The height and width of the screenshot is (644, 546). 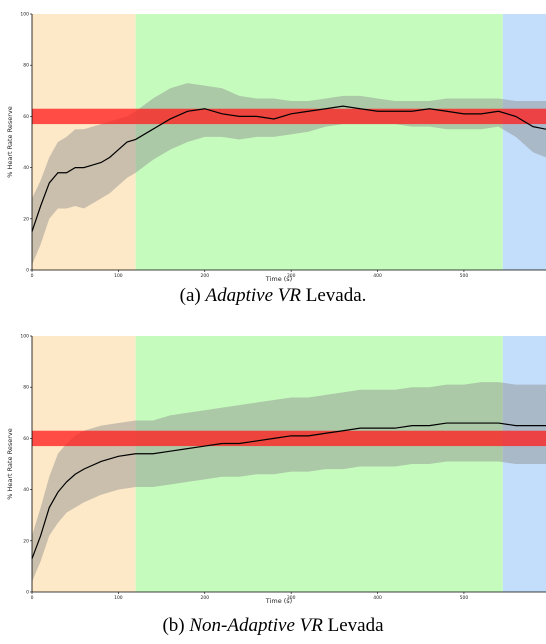 What do you see at coordinates (26, 490) in the screenshot?
I see `non-adaptive-ytick-label: 40` at bounding box center [26, 490].